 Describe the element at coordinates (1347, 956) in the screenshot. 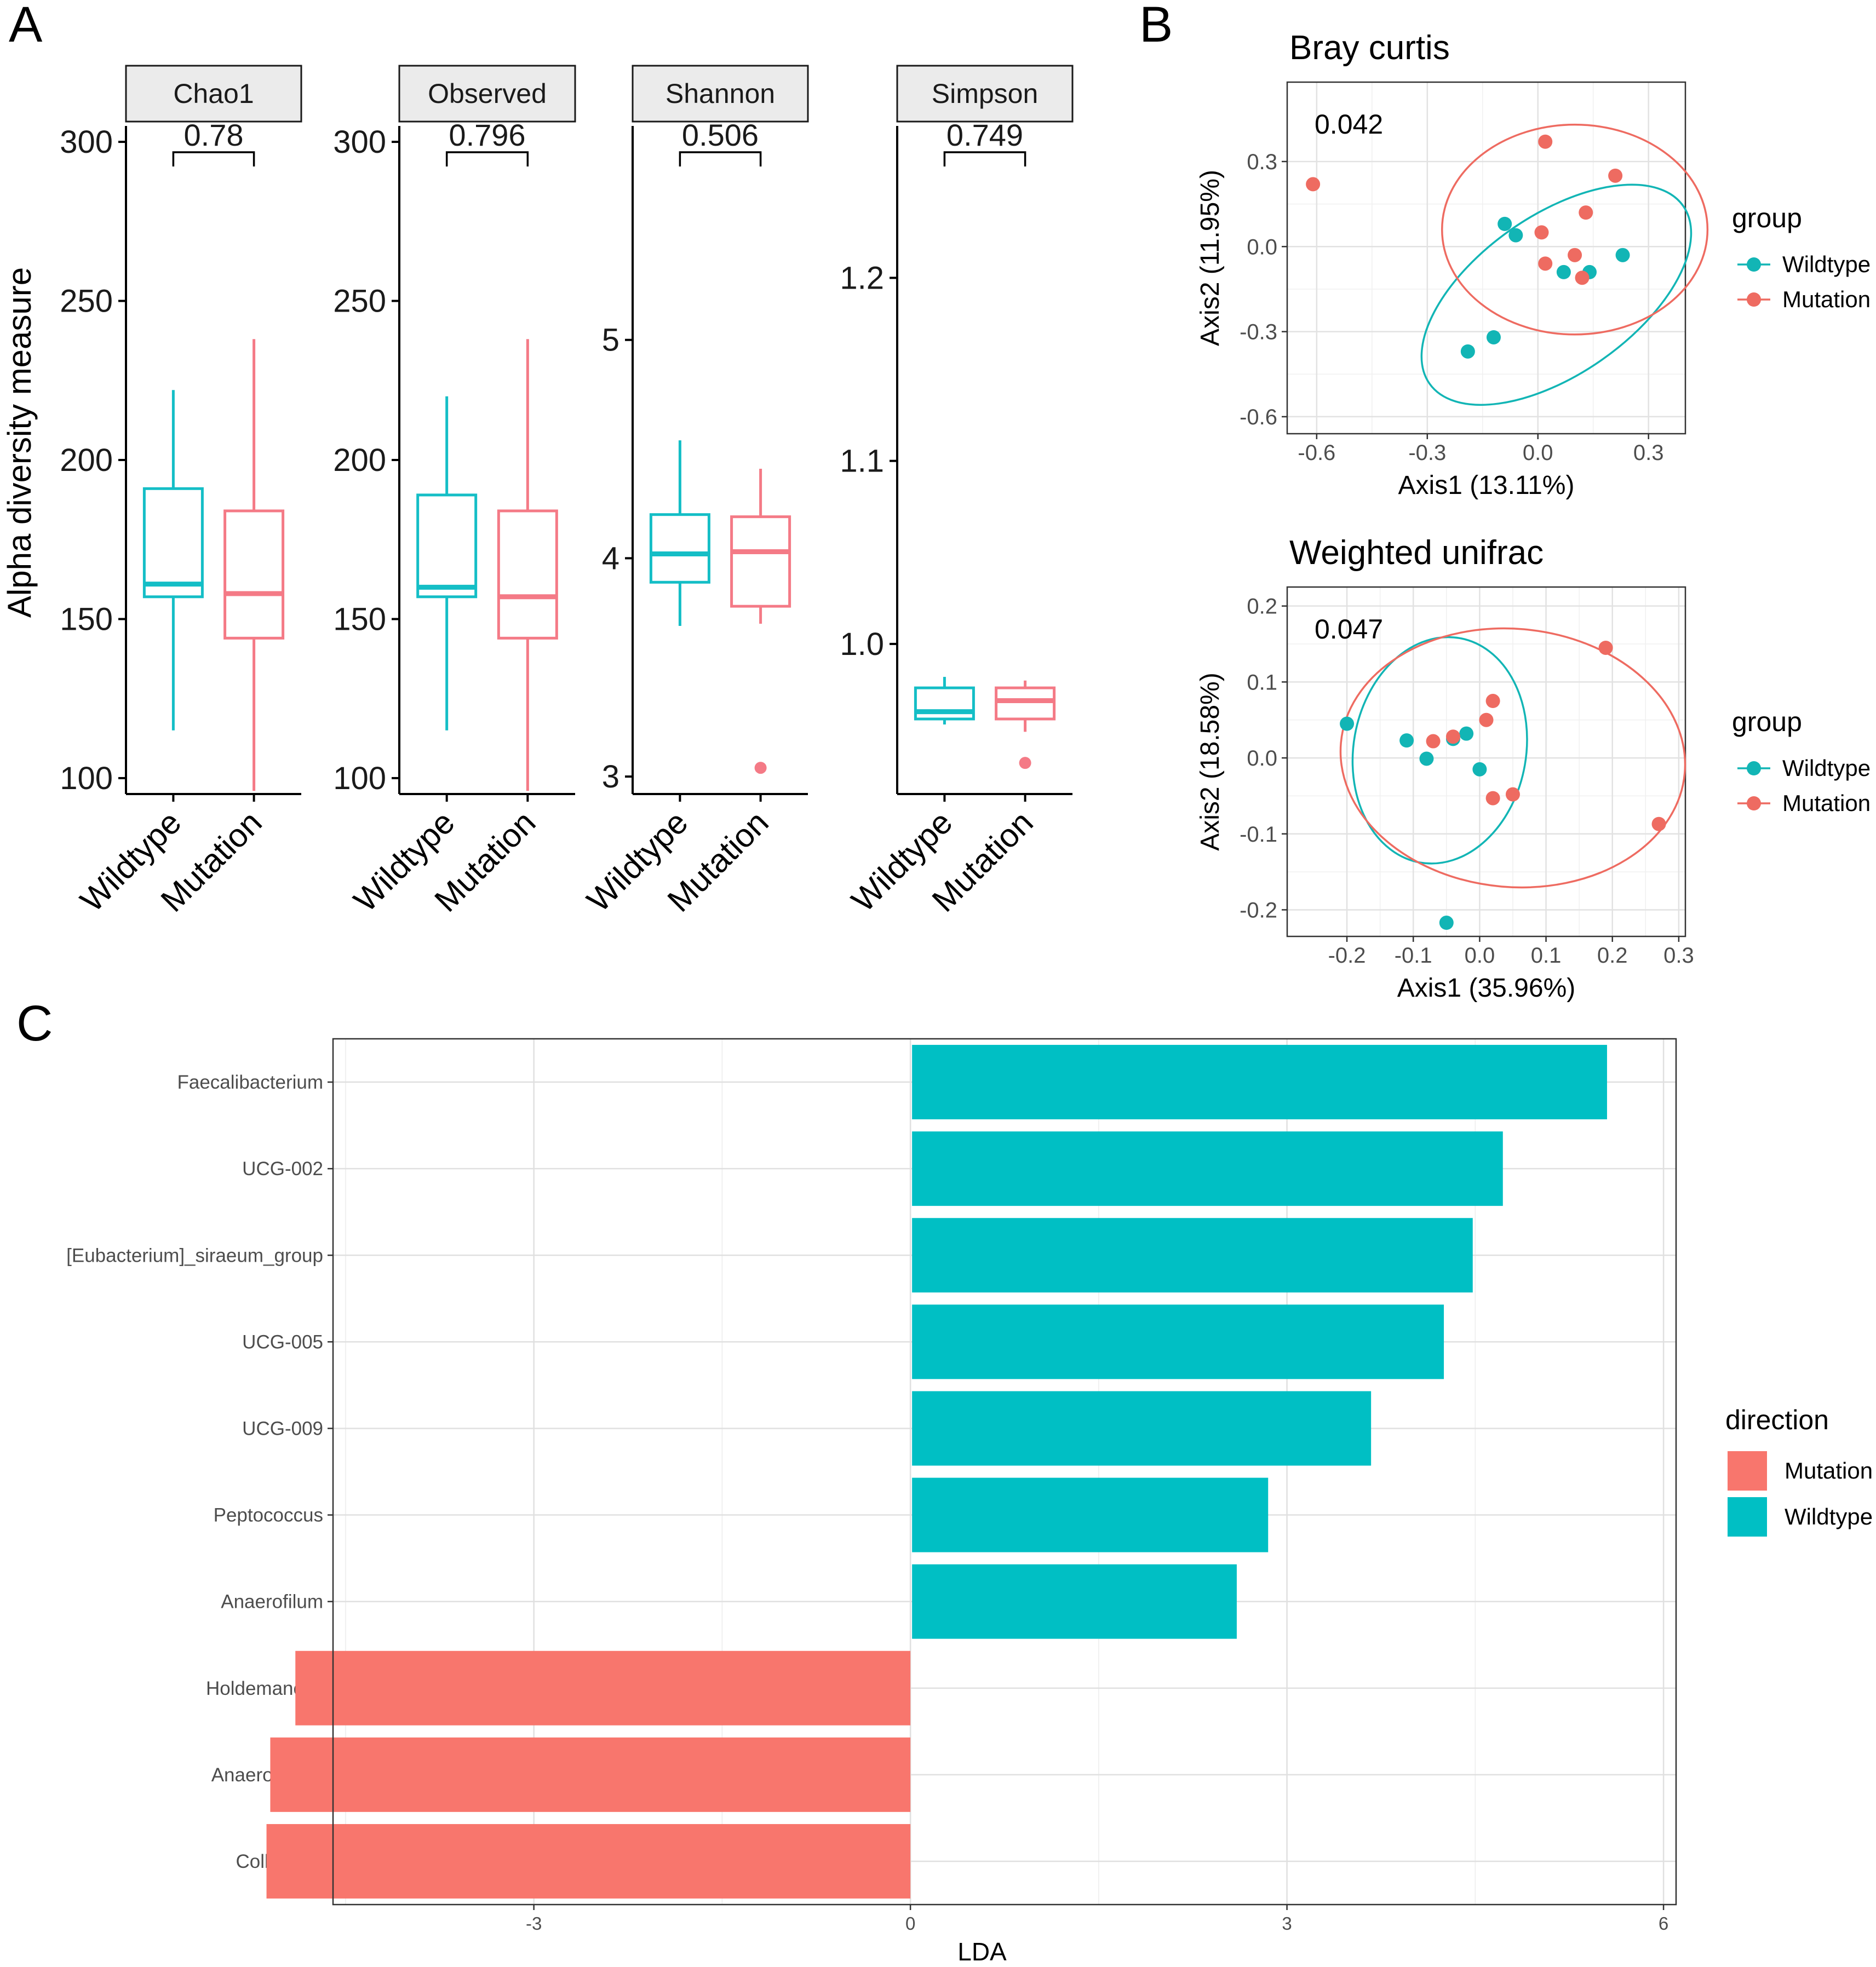

I see `x-tick-label: -0.2` at that location.